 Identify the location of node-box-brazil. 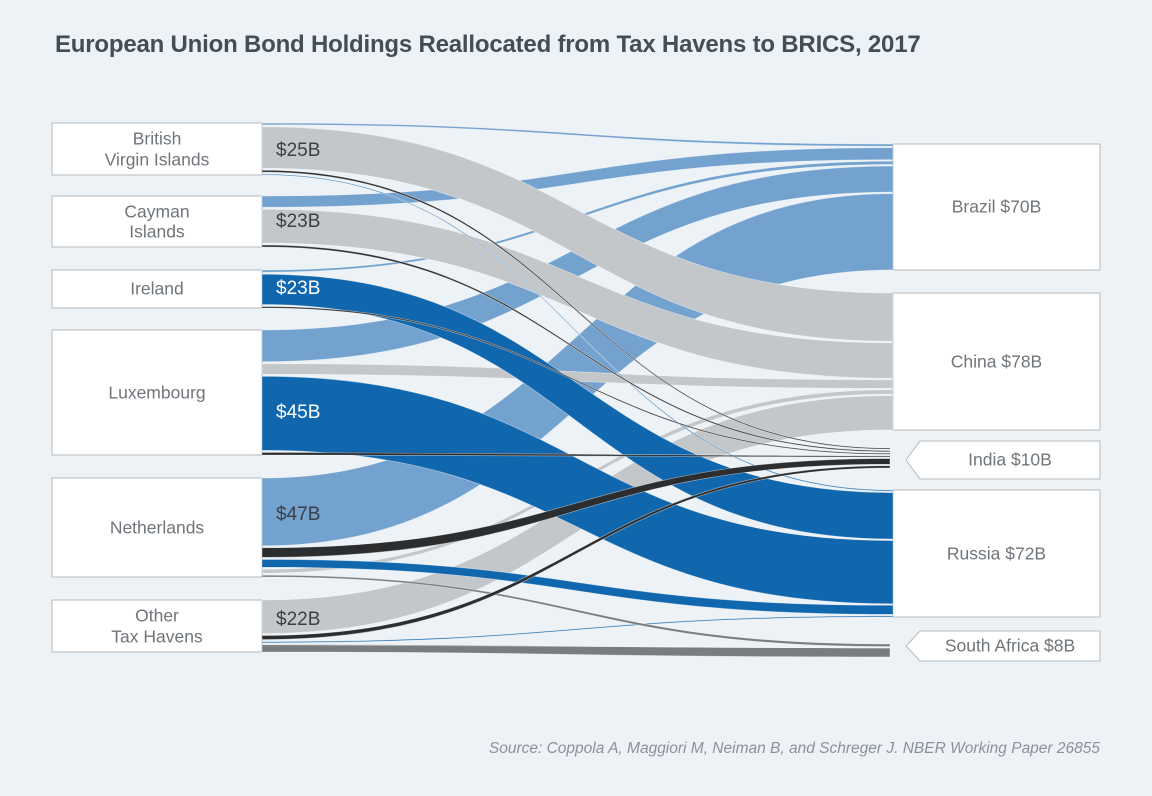
(996, 207).